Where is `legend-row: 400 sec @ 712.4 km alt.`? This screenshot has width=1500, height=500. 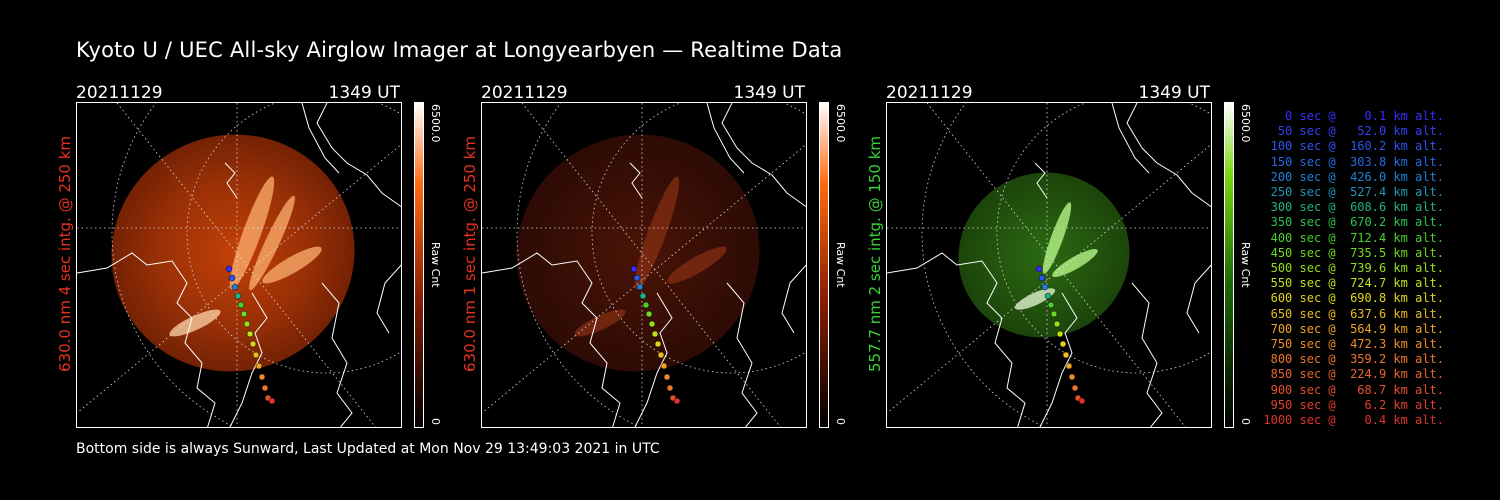
legend-row: 400 sec @ 712.4 km alt. is located at coordinates (1353, 237).